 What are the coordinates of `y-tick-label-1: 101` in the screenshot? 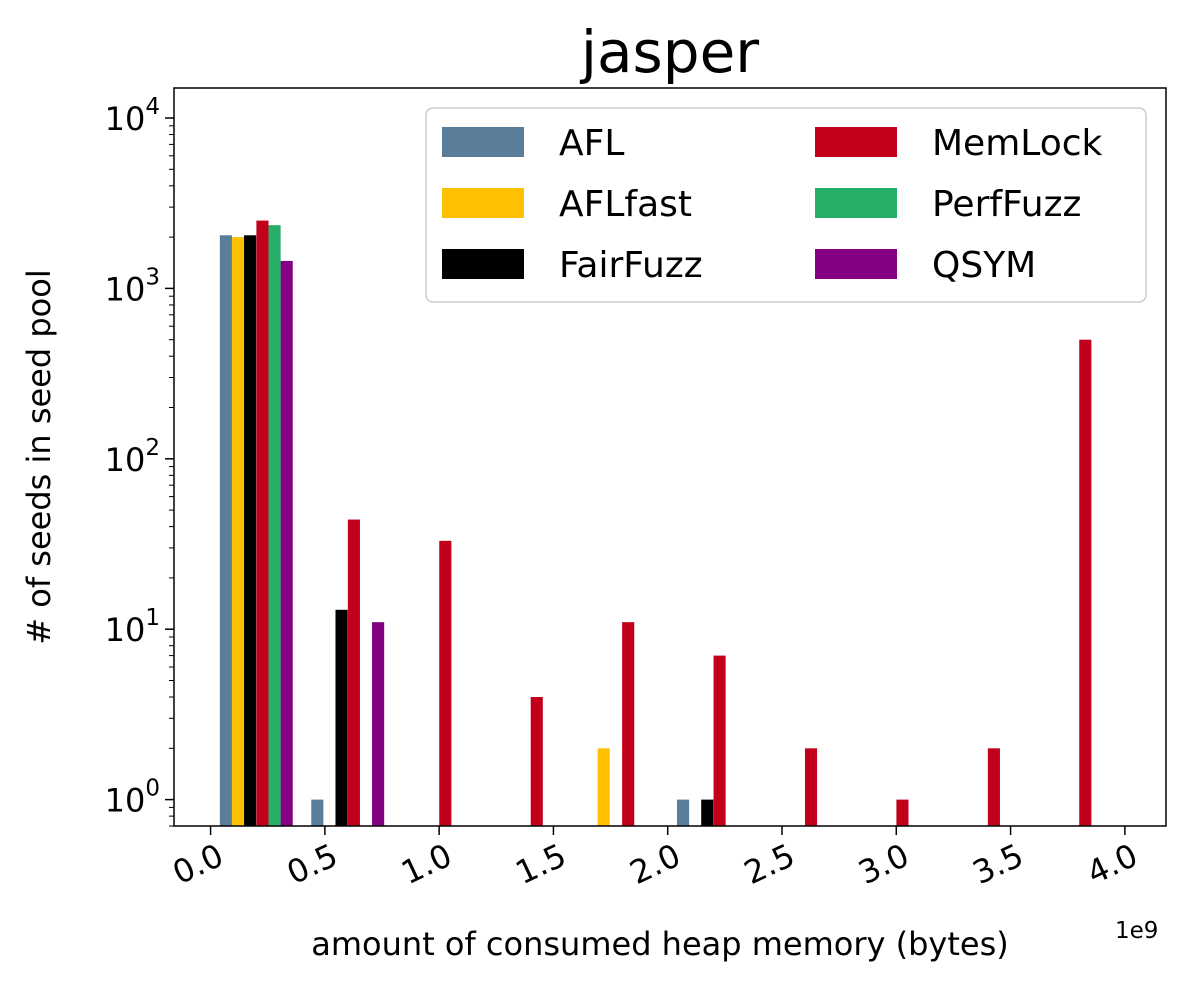 It's located at (132, 627).